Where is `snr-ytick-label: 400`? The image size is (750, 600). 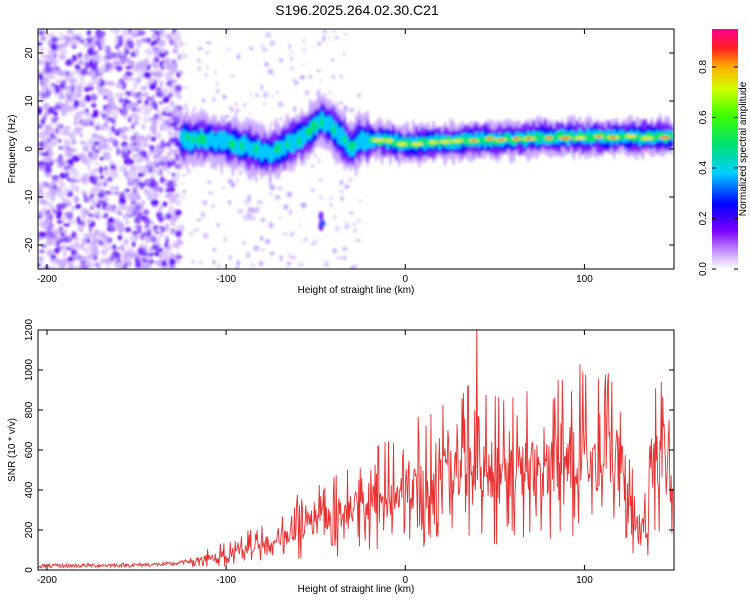 snr-ytick-label: 400 is located at coordinates (29, 489).